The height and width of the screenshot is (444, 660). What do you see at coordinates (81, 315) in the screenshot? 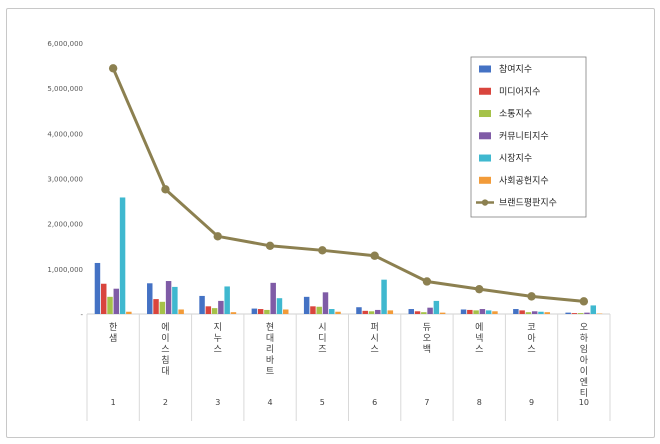
I see `y-tick-label: -` at bounding box center [81, 315].